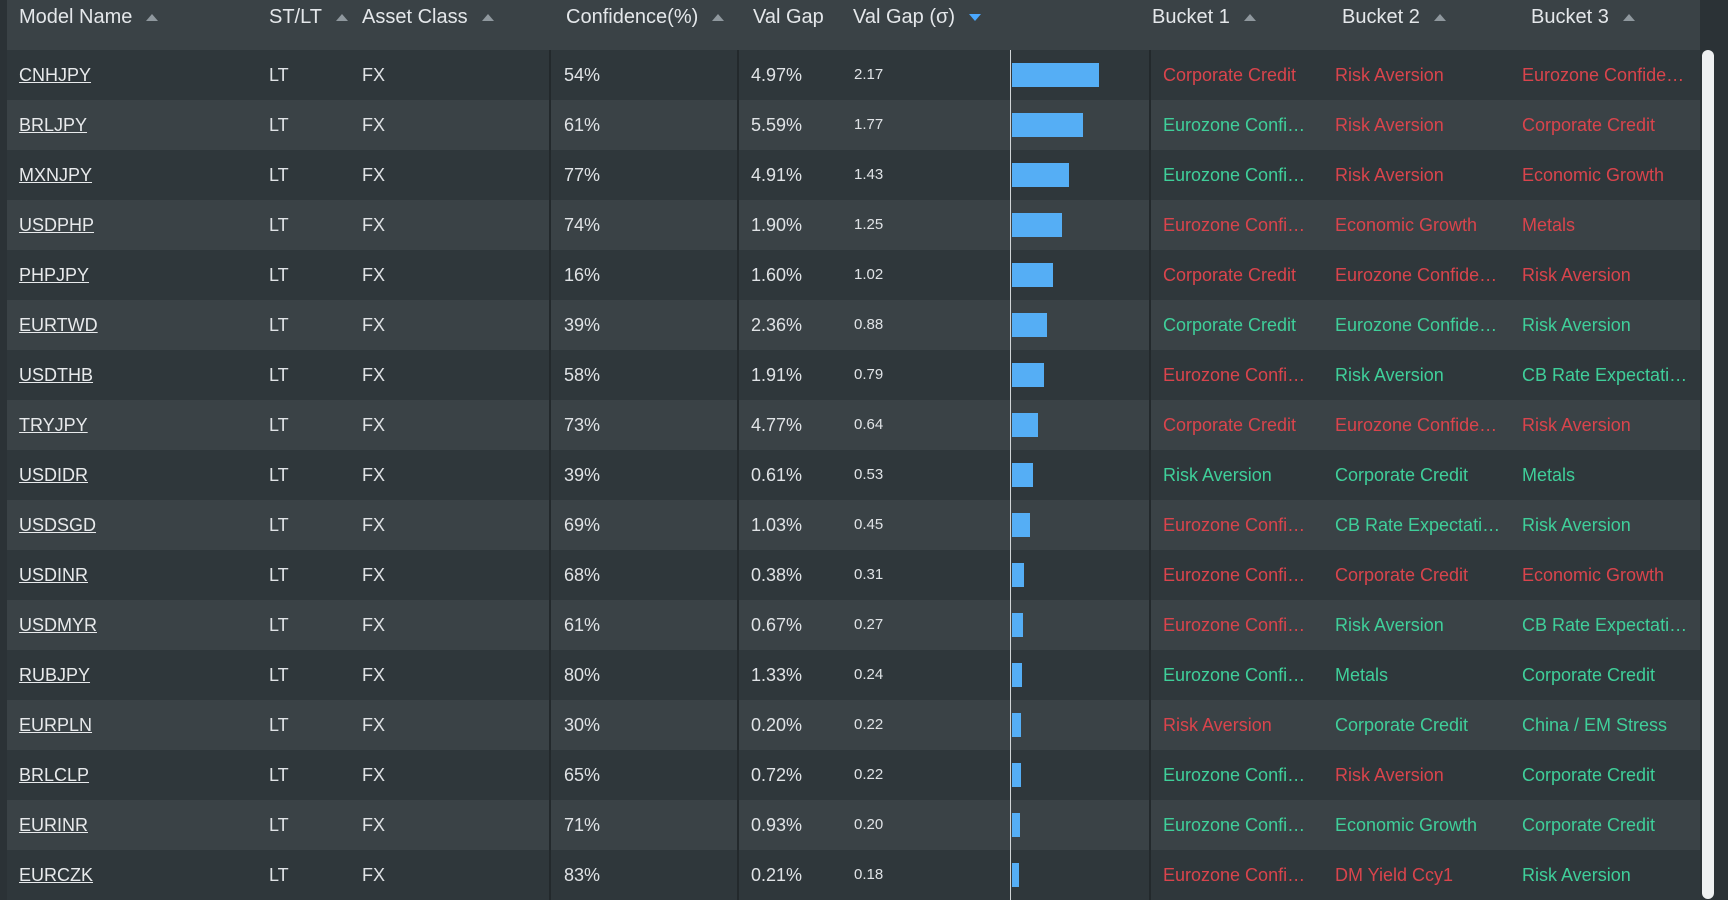  What do you see at coordinates (54, 825) in the screenshot?
I see `model-name-link: EURINR` at bounding box center [54, 825].